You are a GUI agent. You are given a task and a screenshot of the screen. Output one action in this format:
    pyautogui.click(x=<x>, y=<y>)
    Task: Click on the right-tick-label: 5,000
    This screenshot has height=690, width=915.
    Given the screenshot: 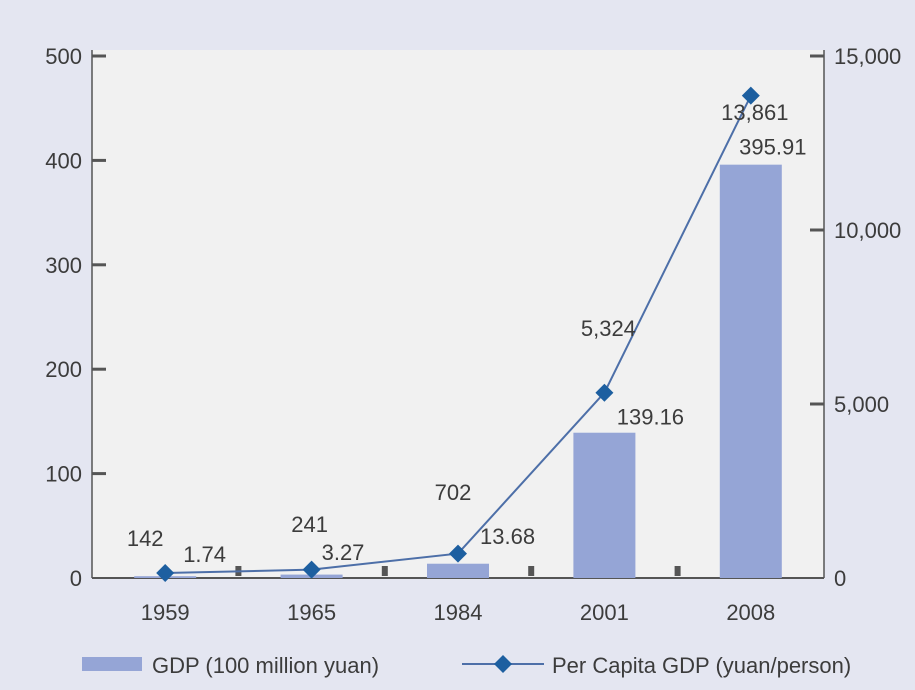 What is the action you would take?
    pyautogui.click(x=861, y=404)
    